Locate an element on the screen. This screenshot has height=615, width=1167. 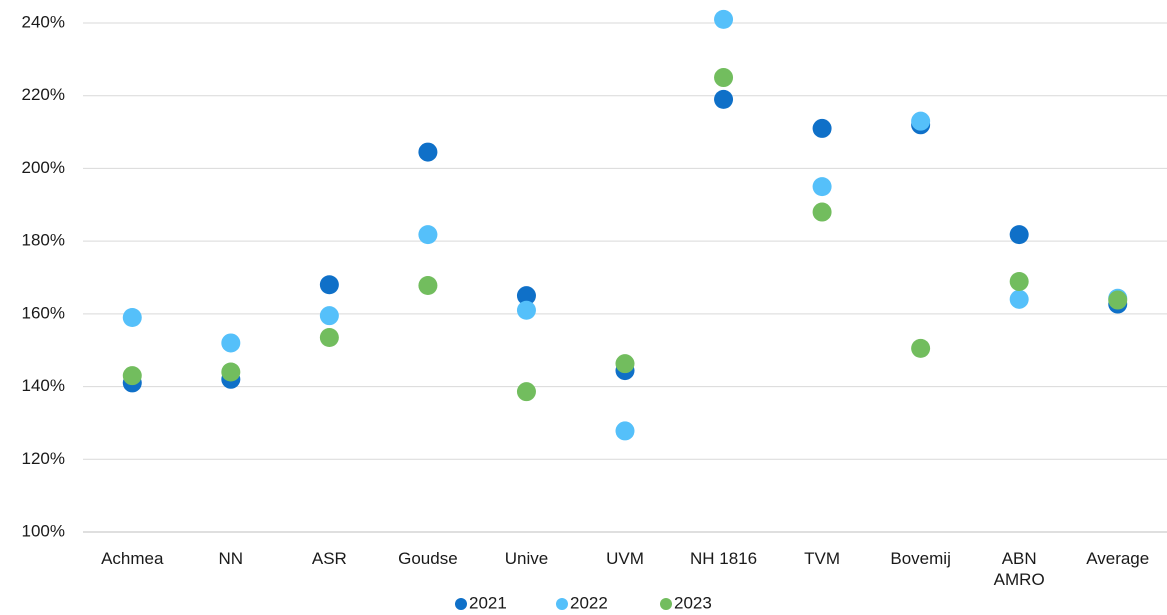
x-tick-label: Unive is located at coordinates (526, 558).